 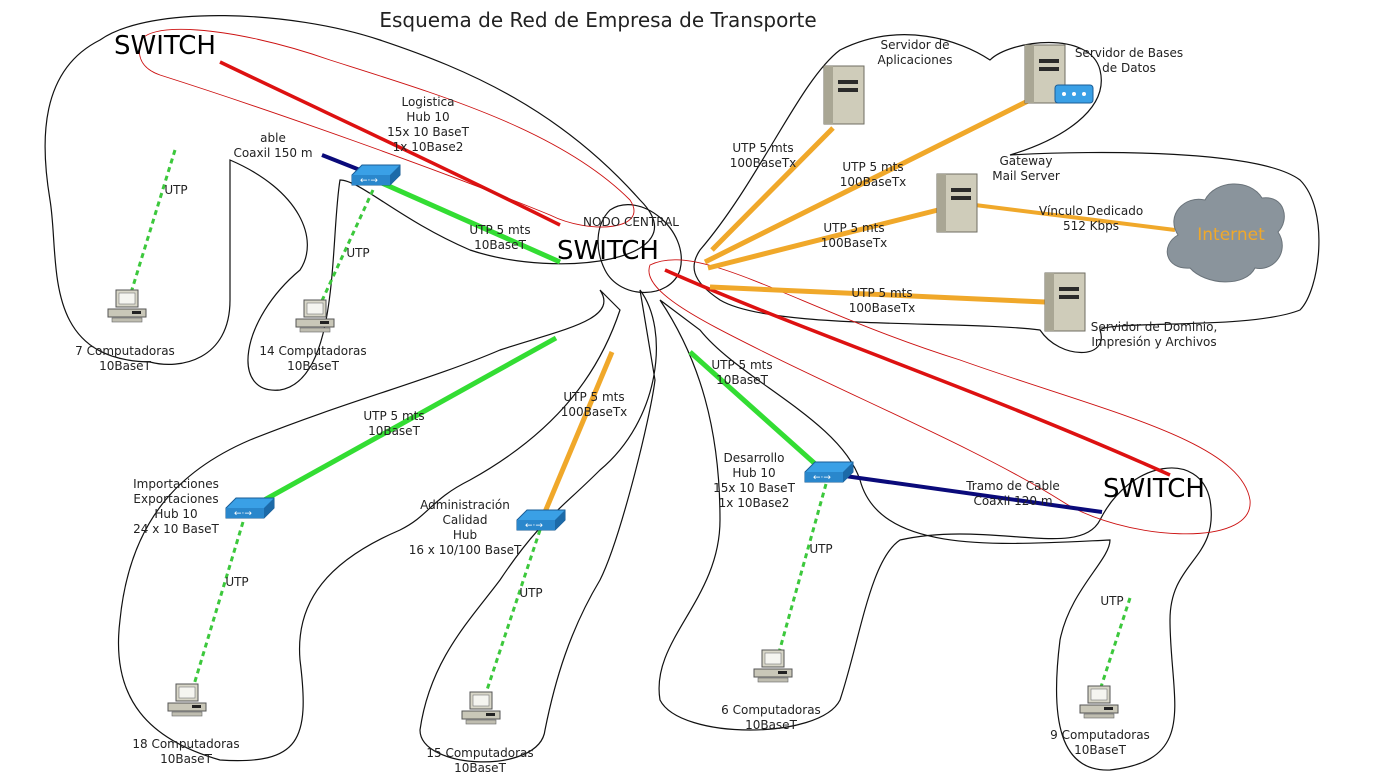 What do you see at coordinates (1115, 644) in the screenshot?
I see `utp-c9` at bounding box center [1115, 644].